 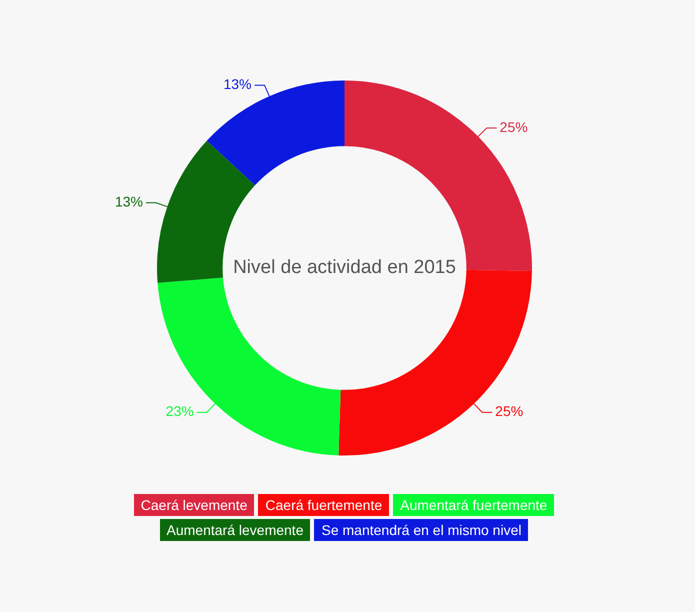 I want to click on legend-label: Se mantendrá en el mismo nivel, so click(x=424, y=530).